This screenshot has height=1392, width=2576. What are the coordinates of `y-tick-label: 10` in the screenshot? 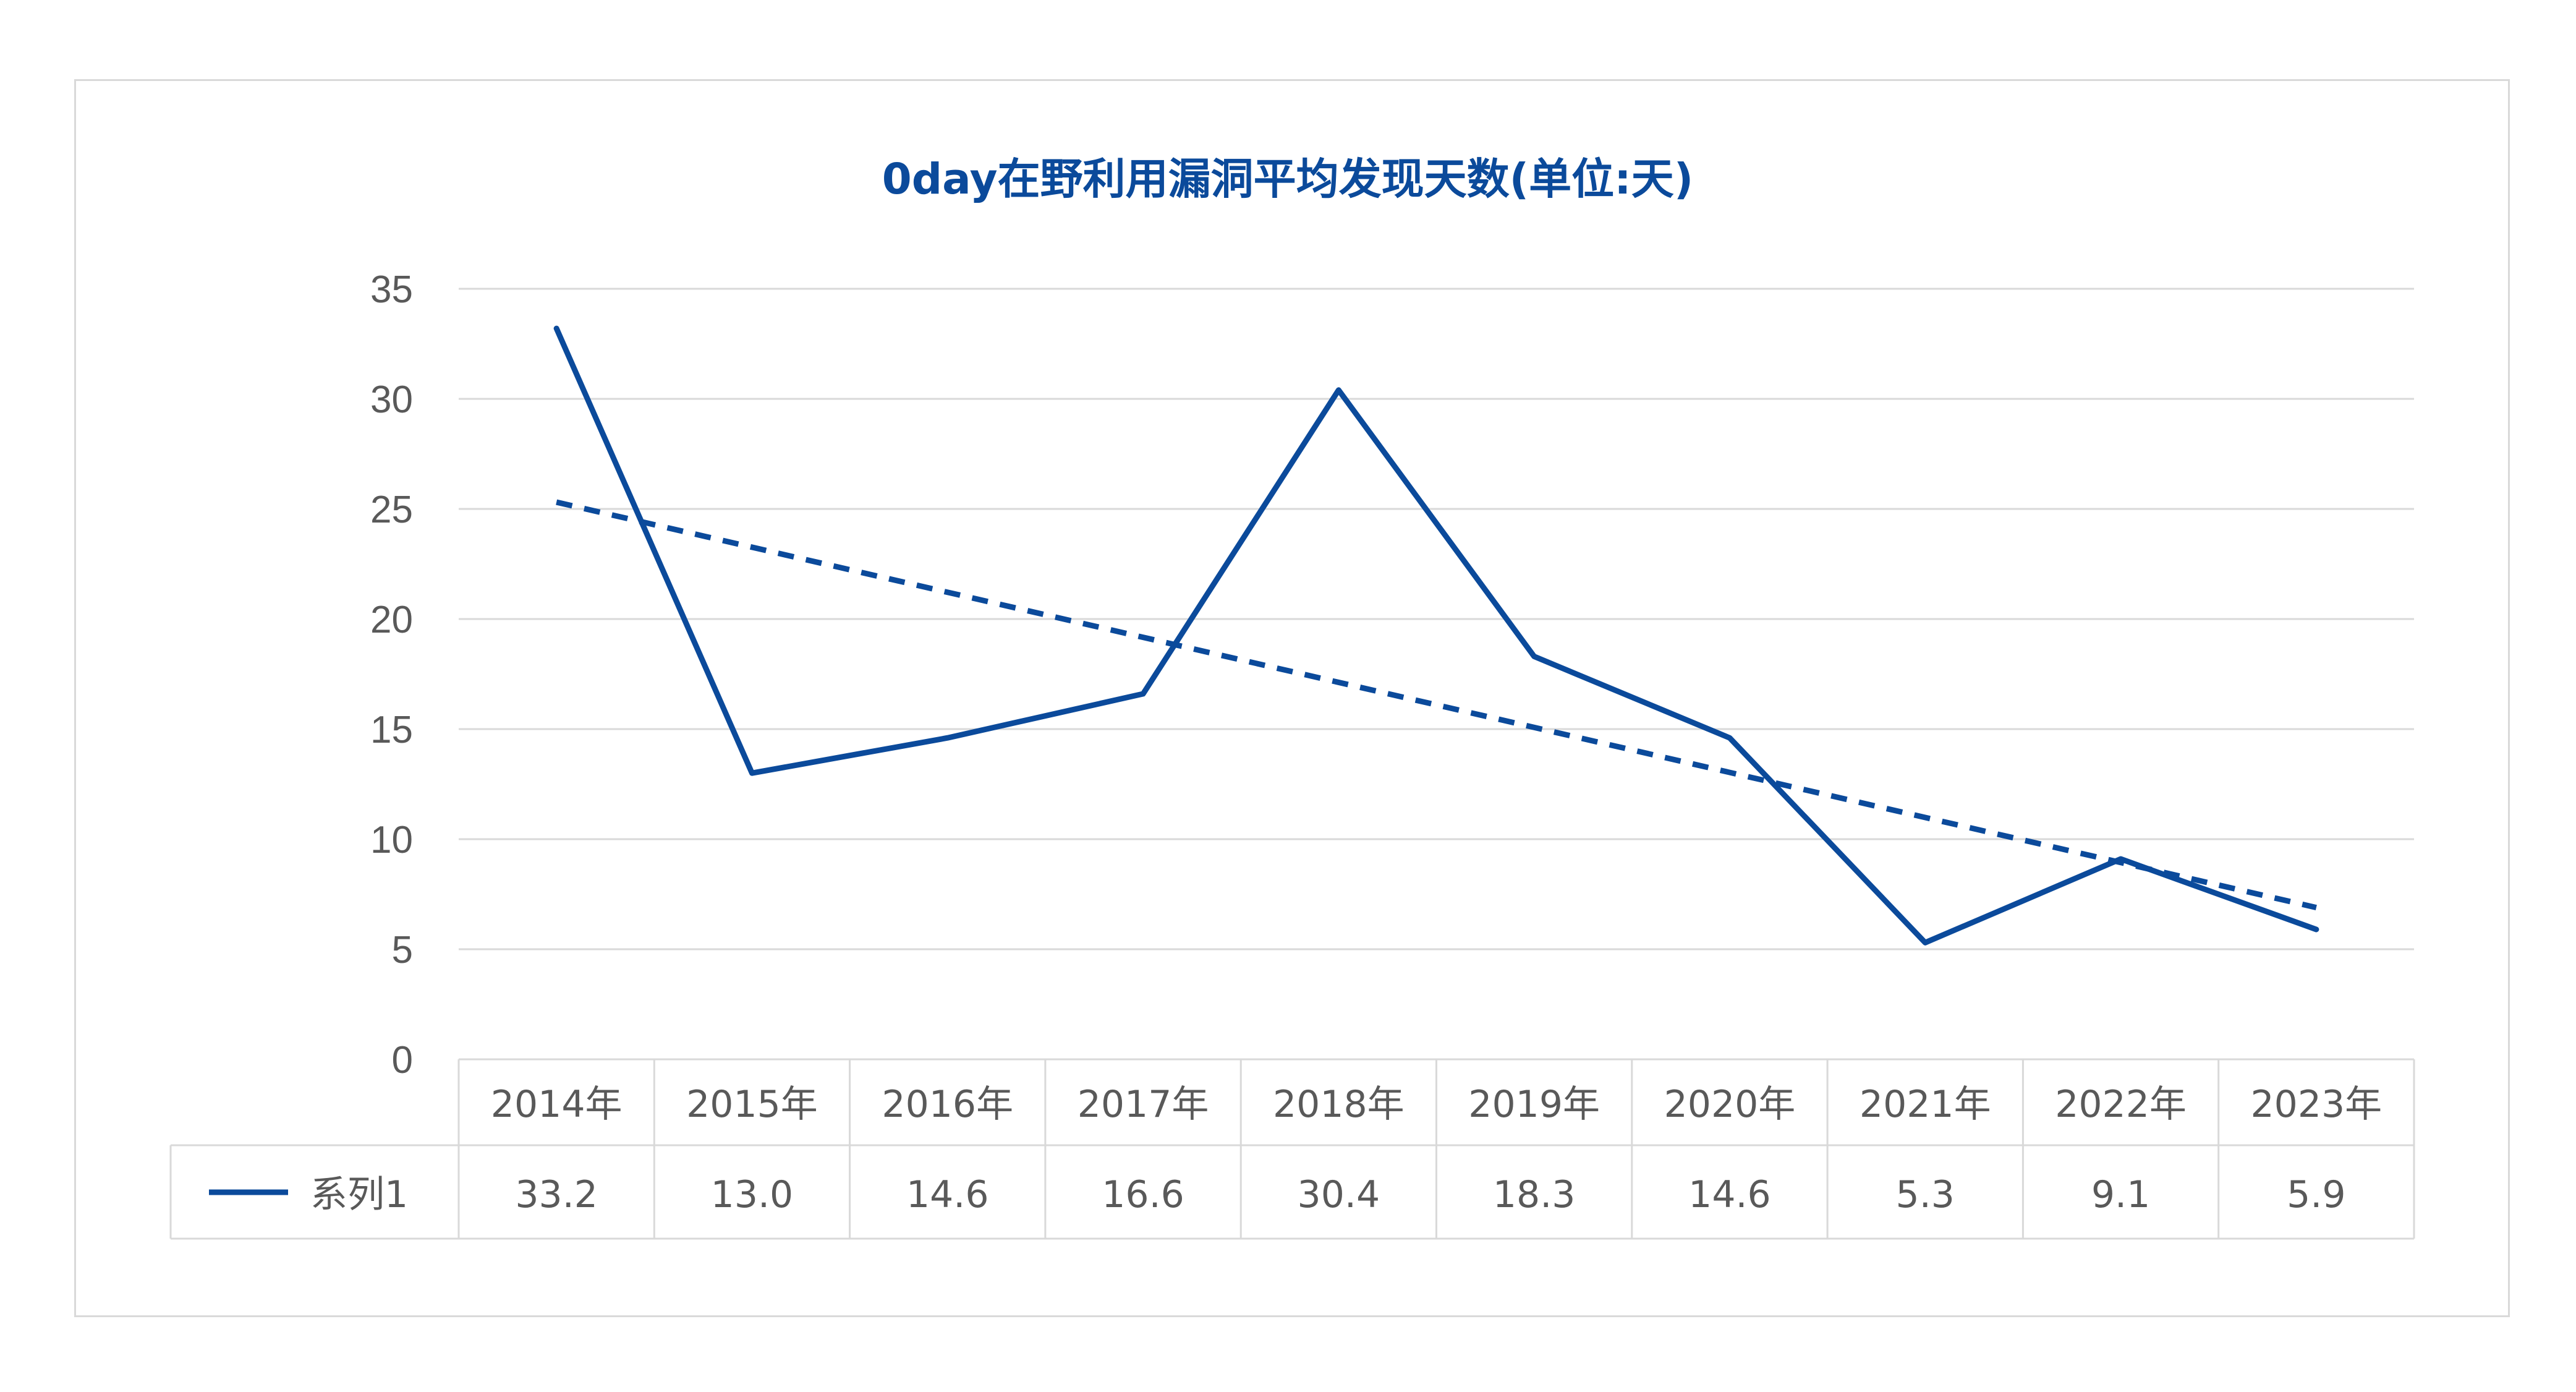 It's located at (391, 840).